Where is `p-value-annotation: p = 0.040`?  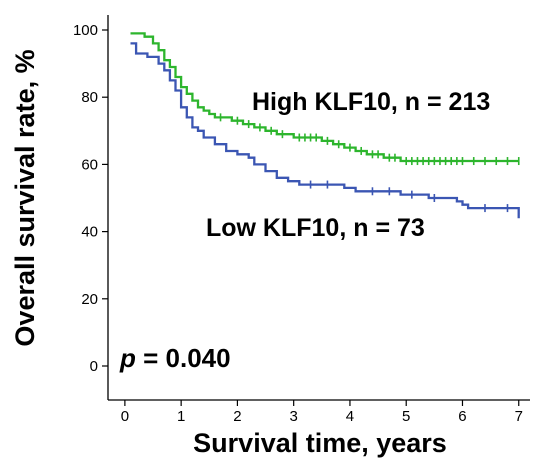
p-value-annotation: p = 0.040 is located at coordinates (175, 358).